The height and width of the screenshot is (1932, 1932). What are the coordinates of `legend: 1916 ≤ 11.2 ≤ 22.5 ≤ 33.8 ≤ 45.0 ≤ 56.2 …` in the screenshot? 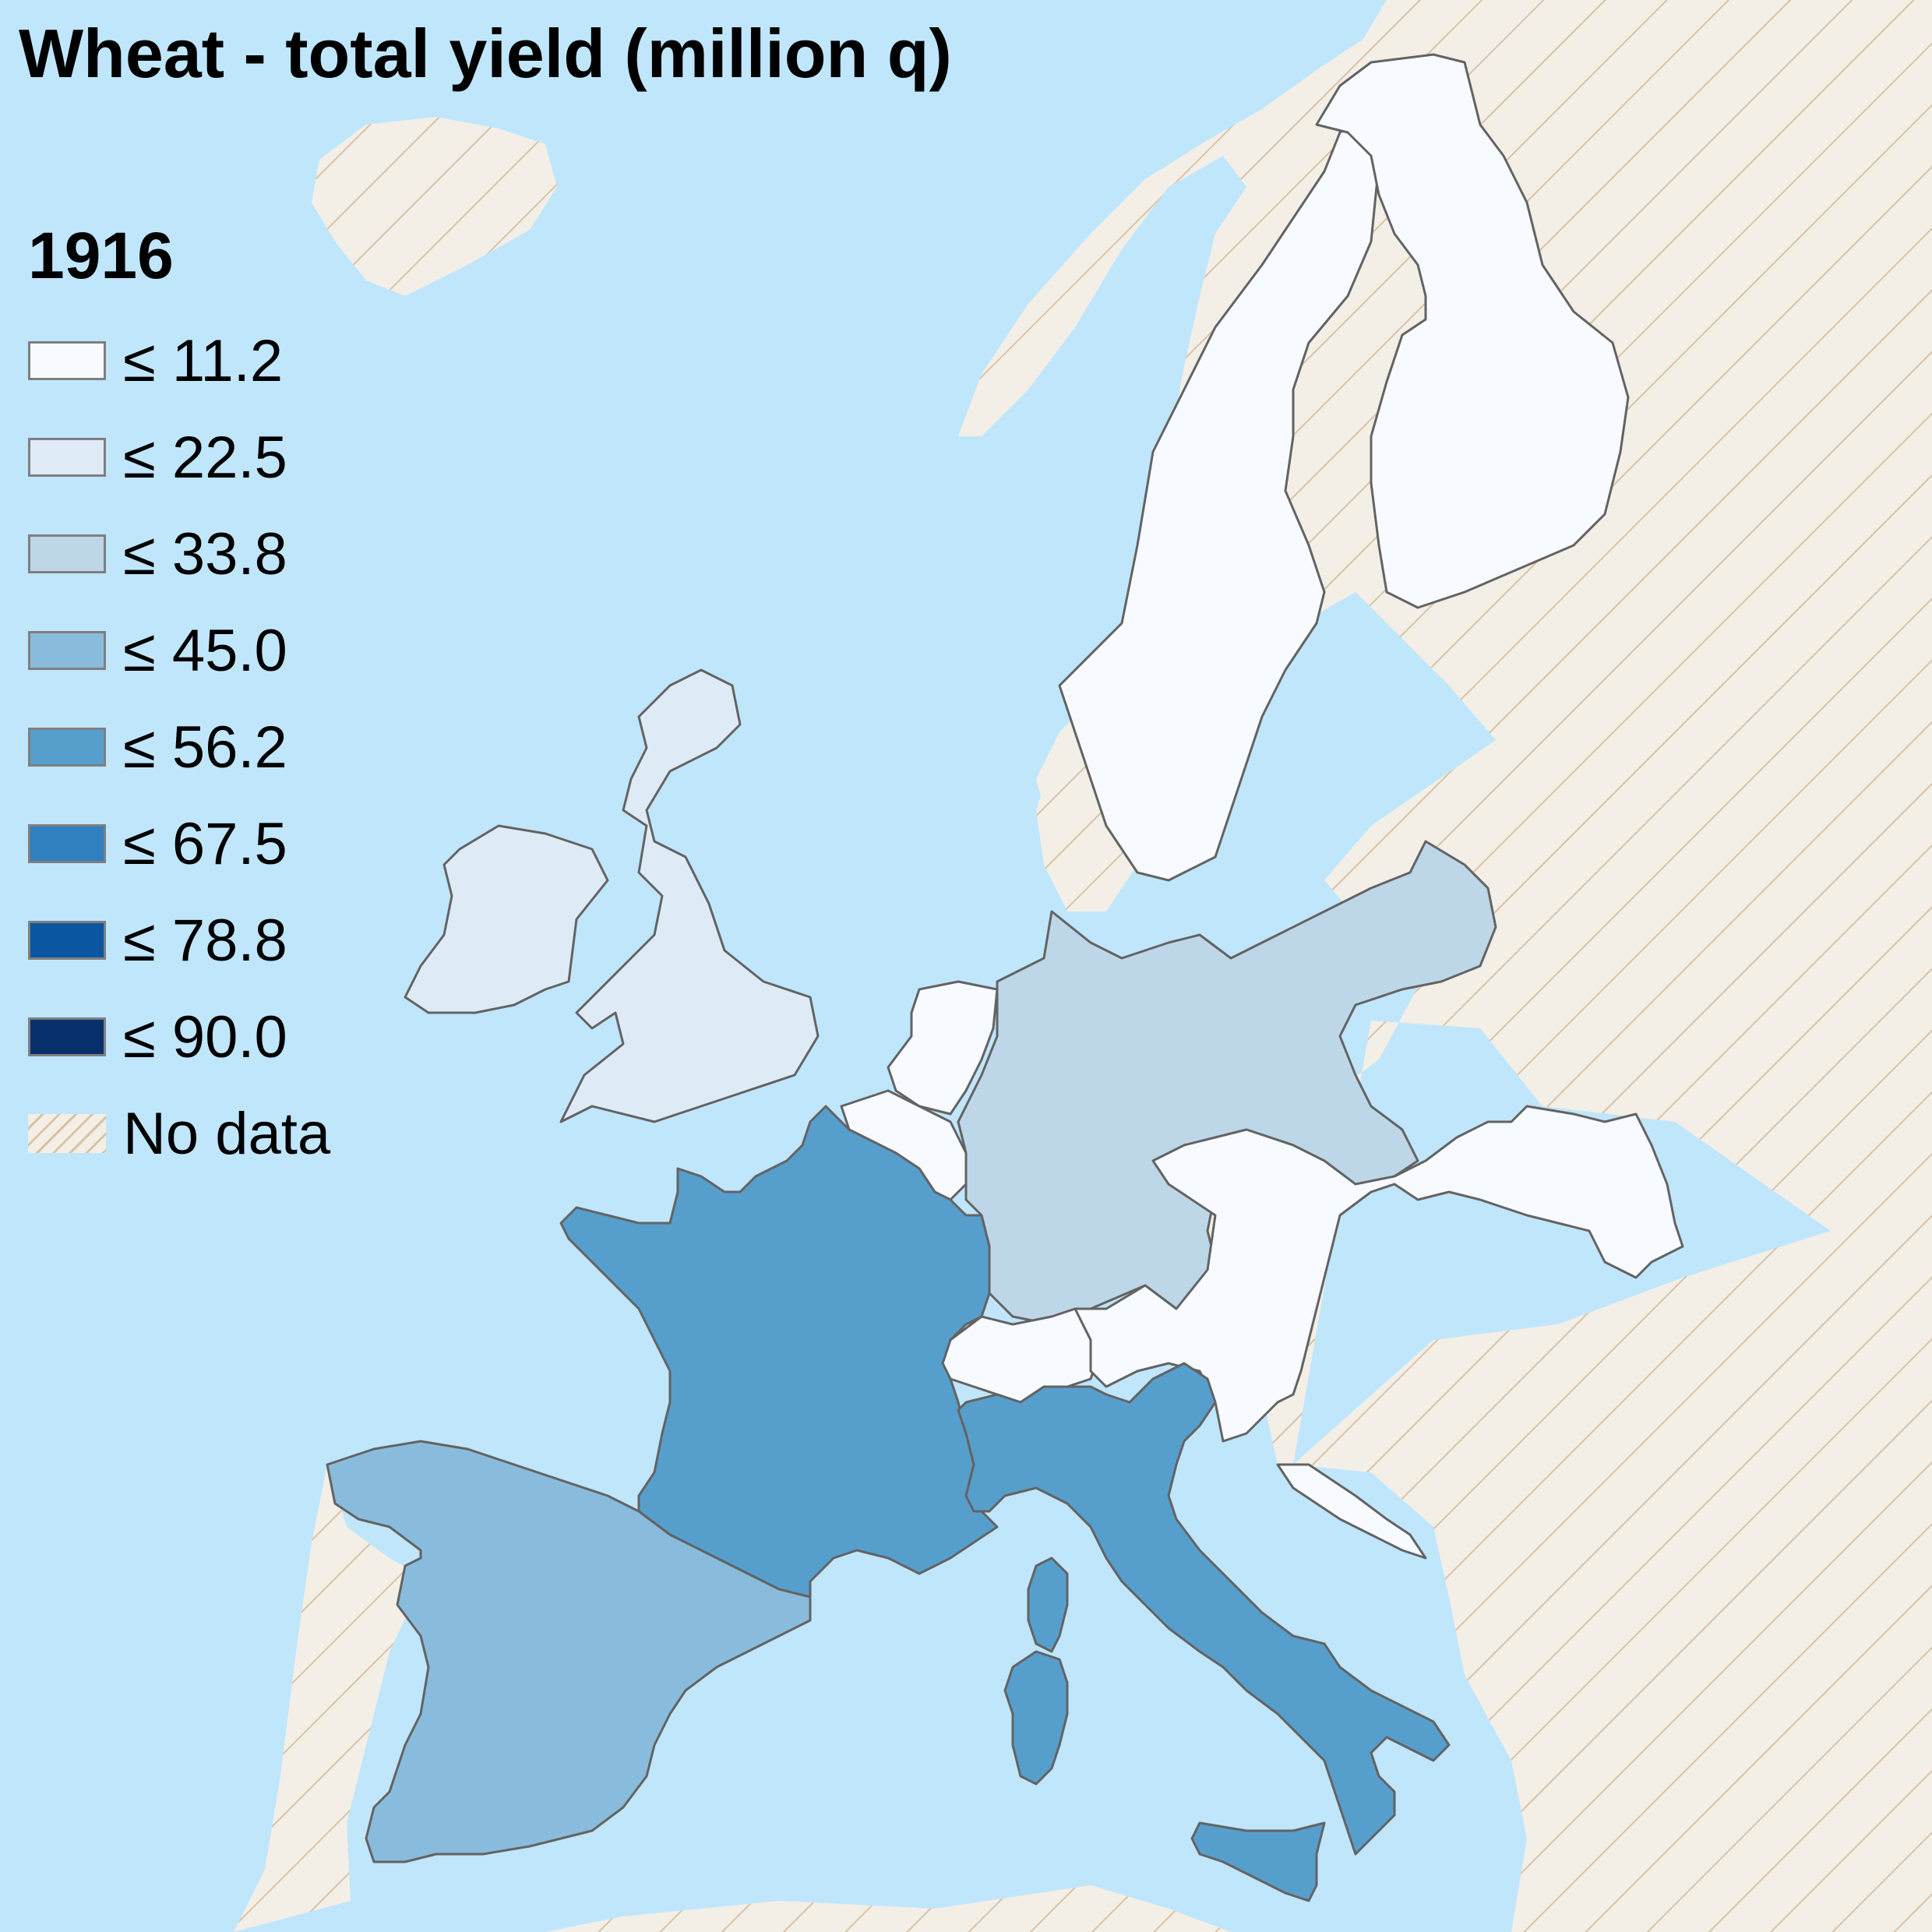 It's located at (179, 700).